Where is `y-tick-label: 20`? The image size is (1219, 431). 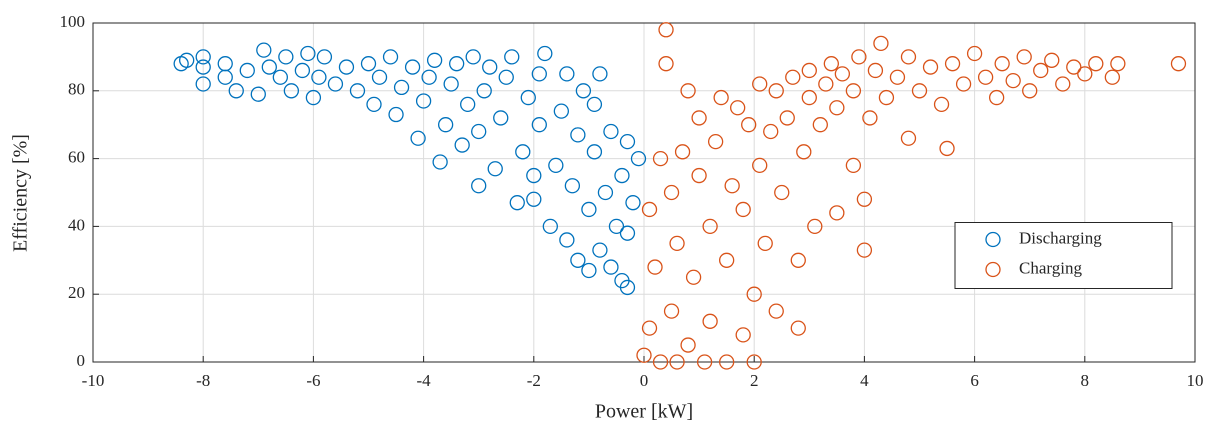 y-tick-label: 20 is located at coordinates (76, 292).